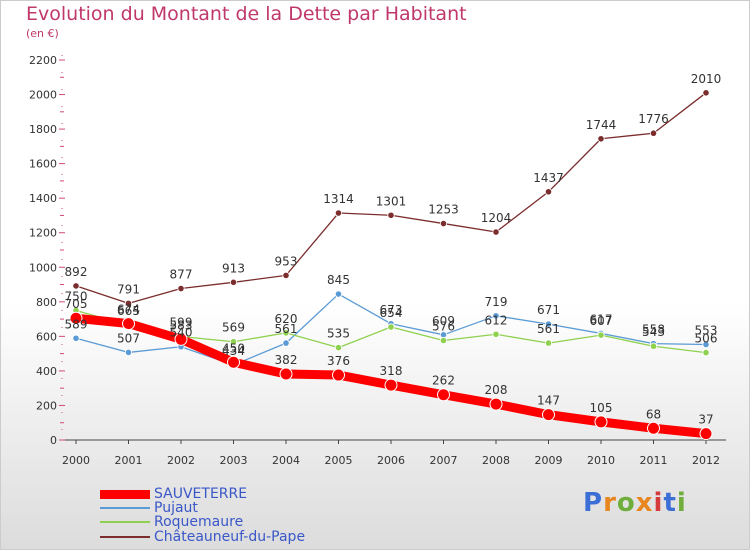  I want to click on legend-label: SAUVETERRE, so click(201, 494).